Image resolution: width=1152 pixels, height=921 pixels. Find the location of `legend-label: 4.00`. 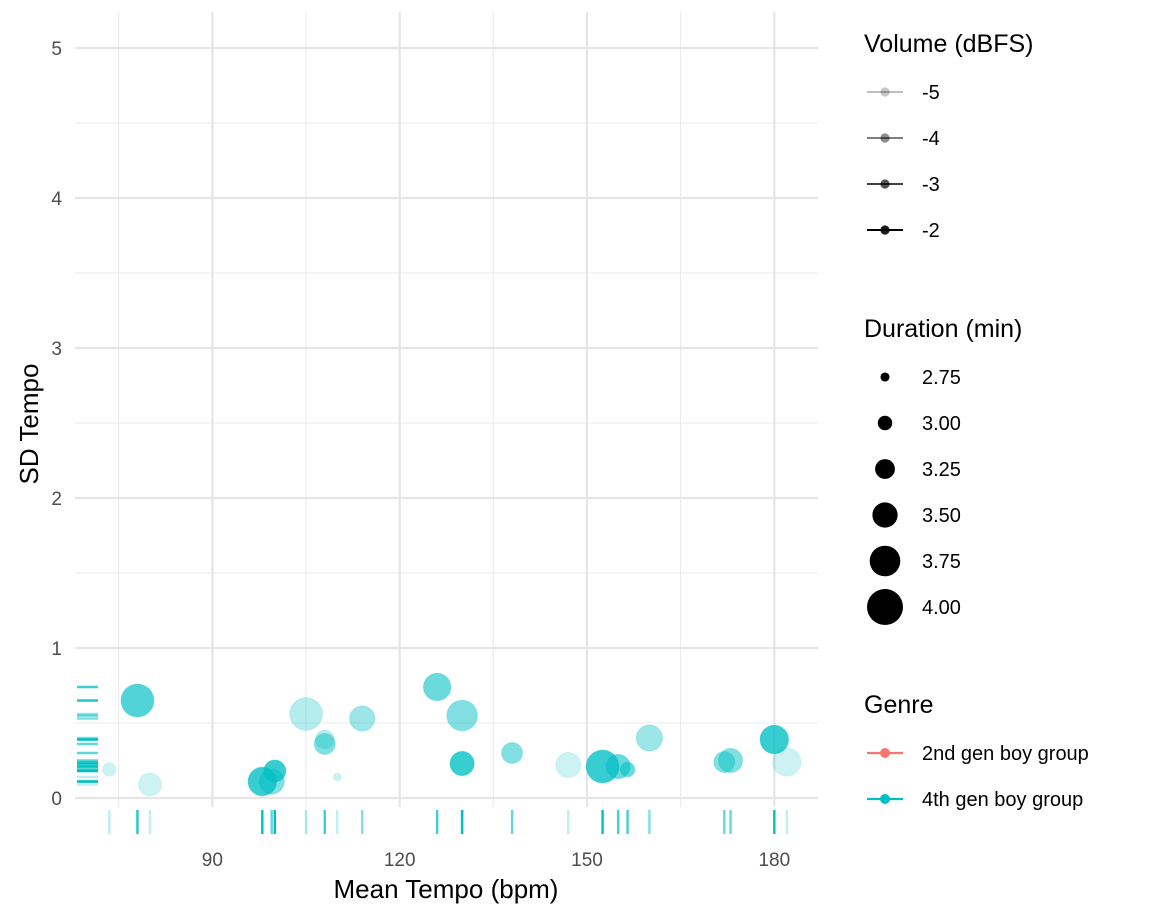

legend-label: 4.00 is located at coordinates (941, 608).